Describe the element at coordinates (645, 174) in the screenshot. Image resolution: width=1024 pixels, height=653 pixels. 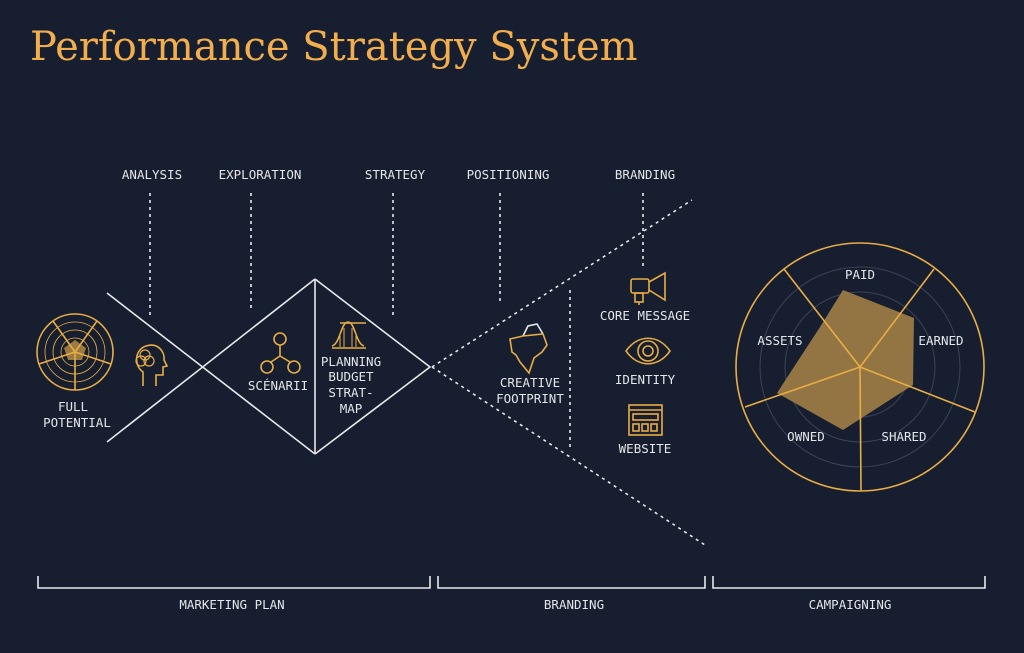
I see `stage-branding: BRANDING` at that location.